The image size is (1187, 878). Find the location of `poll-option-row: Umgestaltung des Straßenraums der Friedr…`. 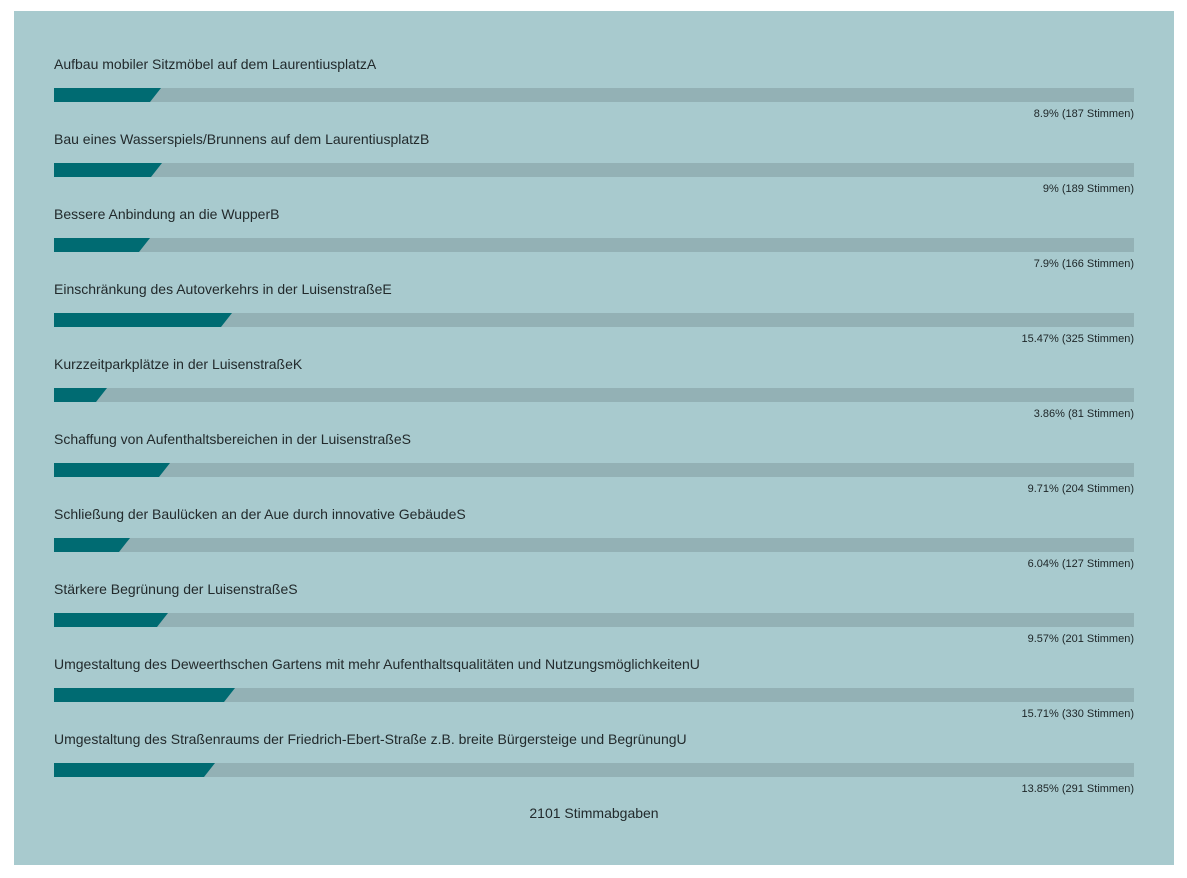

poll-option-row: Umgestaltung des Straßenraums der Friedr… is located at coordinates (594, 767).